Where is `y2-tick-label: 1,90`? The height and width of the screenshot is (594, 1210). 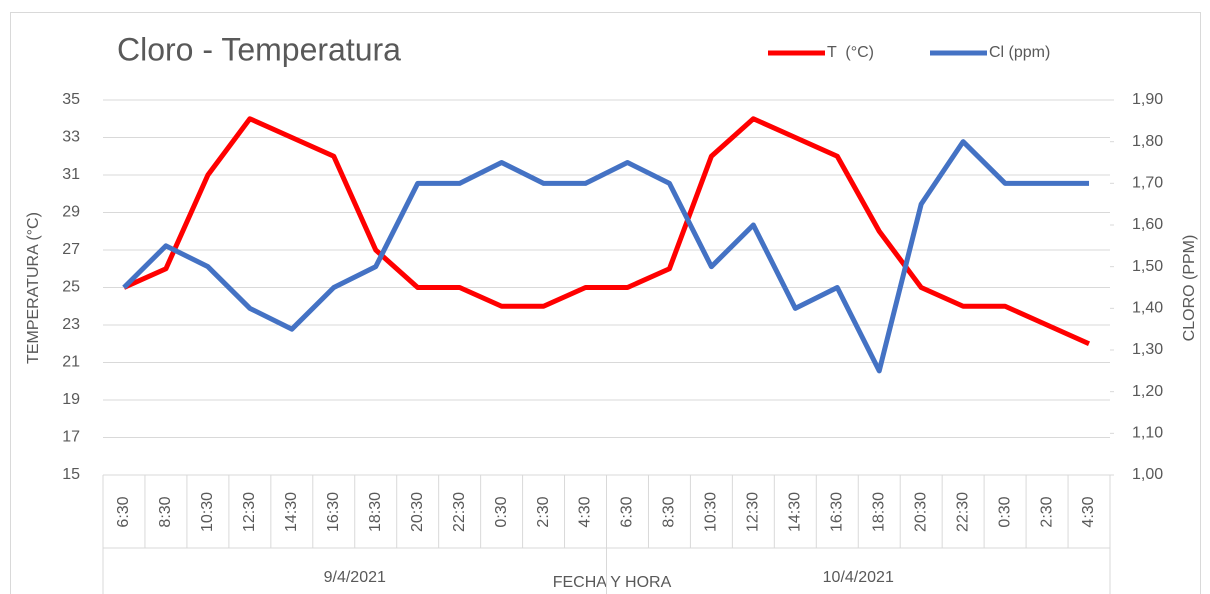 y2-tick-label: 1,90 is located at coordinates (1147, 99).